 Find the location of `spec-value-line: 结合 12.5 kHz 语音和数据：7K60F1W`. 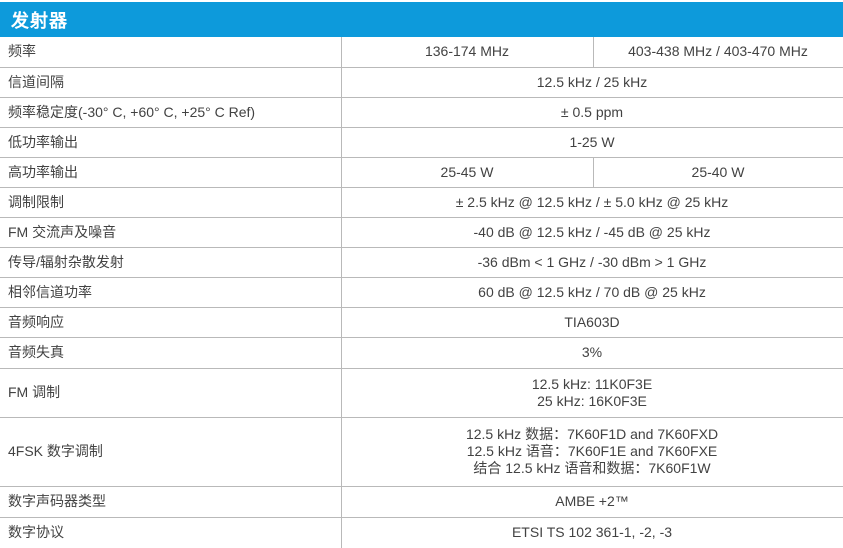

spec-value-line: 结合 12.5 kHz 语音和数据：7K60F1W is located at coordinates (592, 468).